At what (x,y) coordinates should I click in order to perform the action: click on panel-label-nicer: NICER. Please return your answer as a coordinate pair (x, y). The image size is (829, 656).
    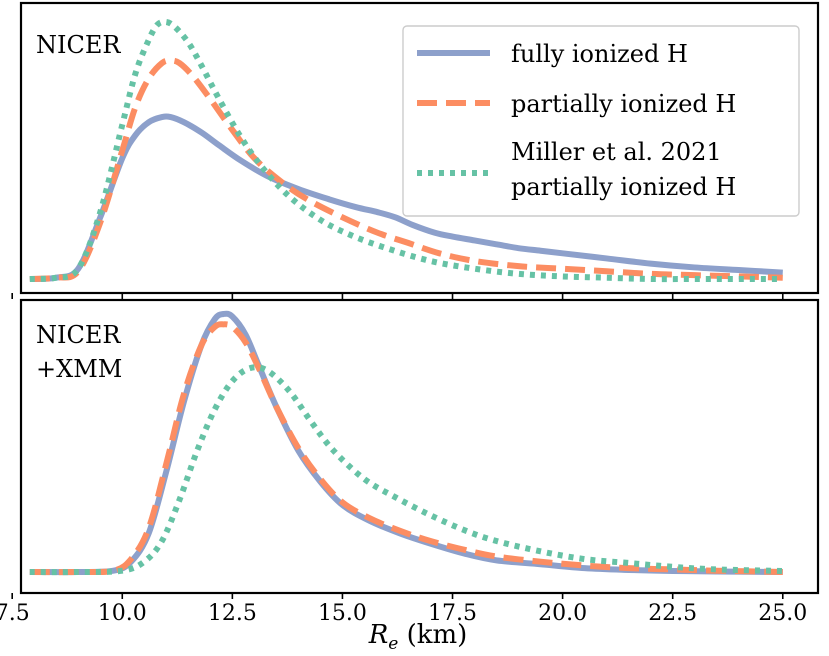
    Looking at the image, I should click on (78, 45).